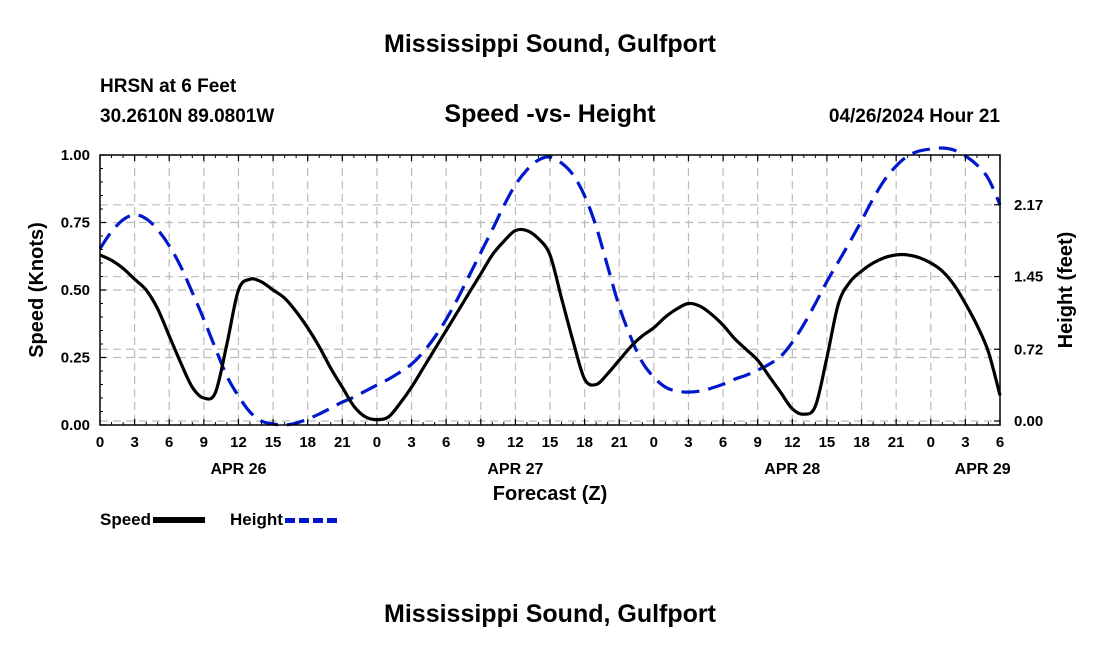 The image size is (1100, 650). Describe the element at coordinates (37, 290) in the screenshot. I see `y-axis-label: Speed (Knots)` at that location.